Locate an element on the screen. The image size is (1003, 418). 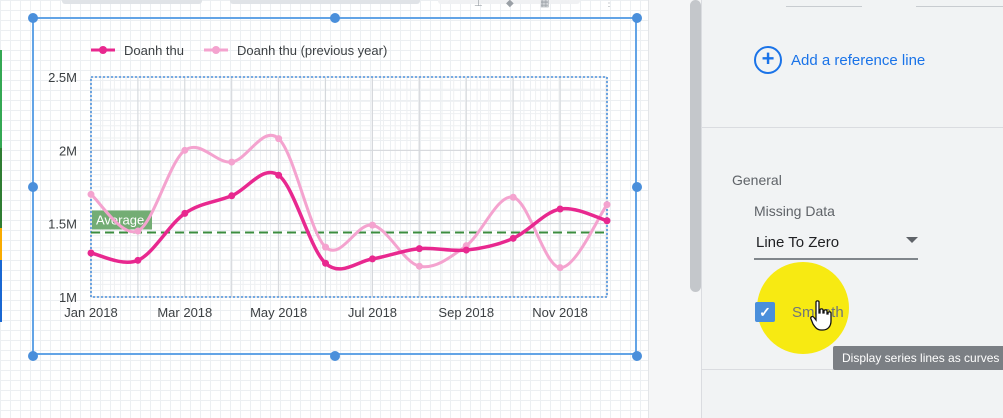
add-reference-line-label: Add a reference line is located at coordinates (858, 60).